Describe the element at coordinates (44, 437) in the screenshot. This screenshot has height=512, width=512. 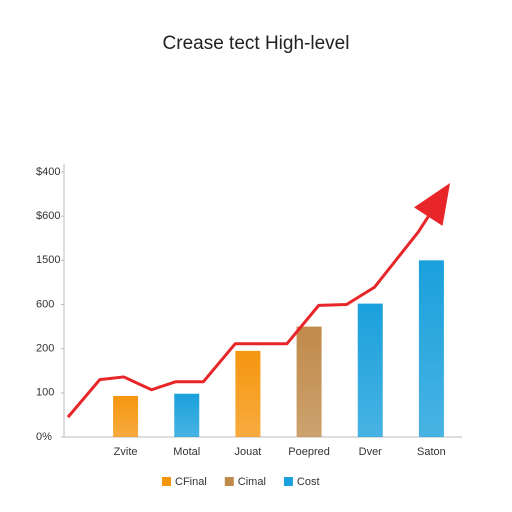
I see `y-tick-label: 0%` at that location.